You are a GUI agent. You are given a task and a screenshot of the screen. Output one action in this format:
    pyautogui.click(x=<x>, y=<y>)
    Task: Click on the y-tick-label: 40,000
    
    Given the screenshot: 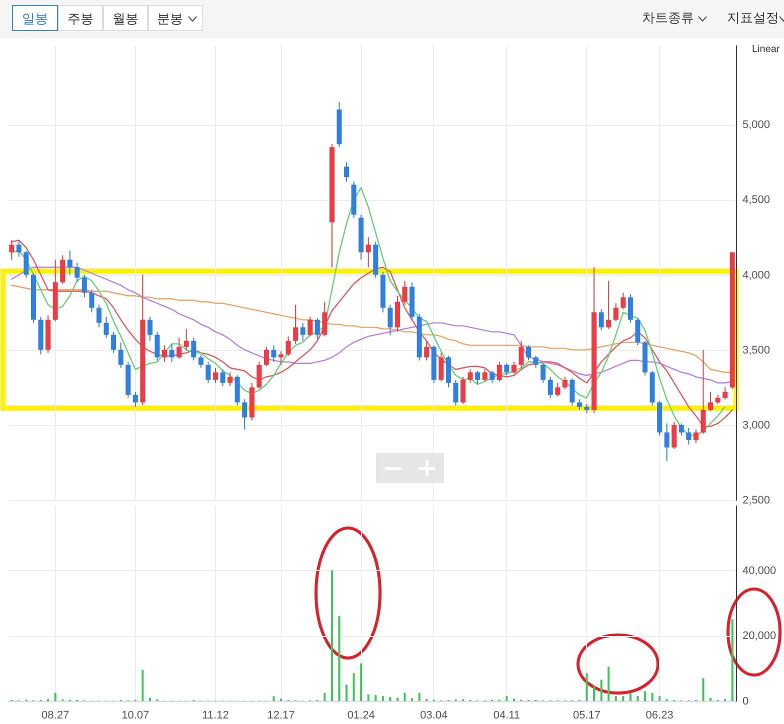 What is the action you would take?
    pyautogui.click(x=759, y=570)
    